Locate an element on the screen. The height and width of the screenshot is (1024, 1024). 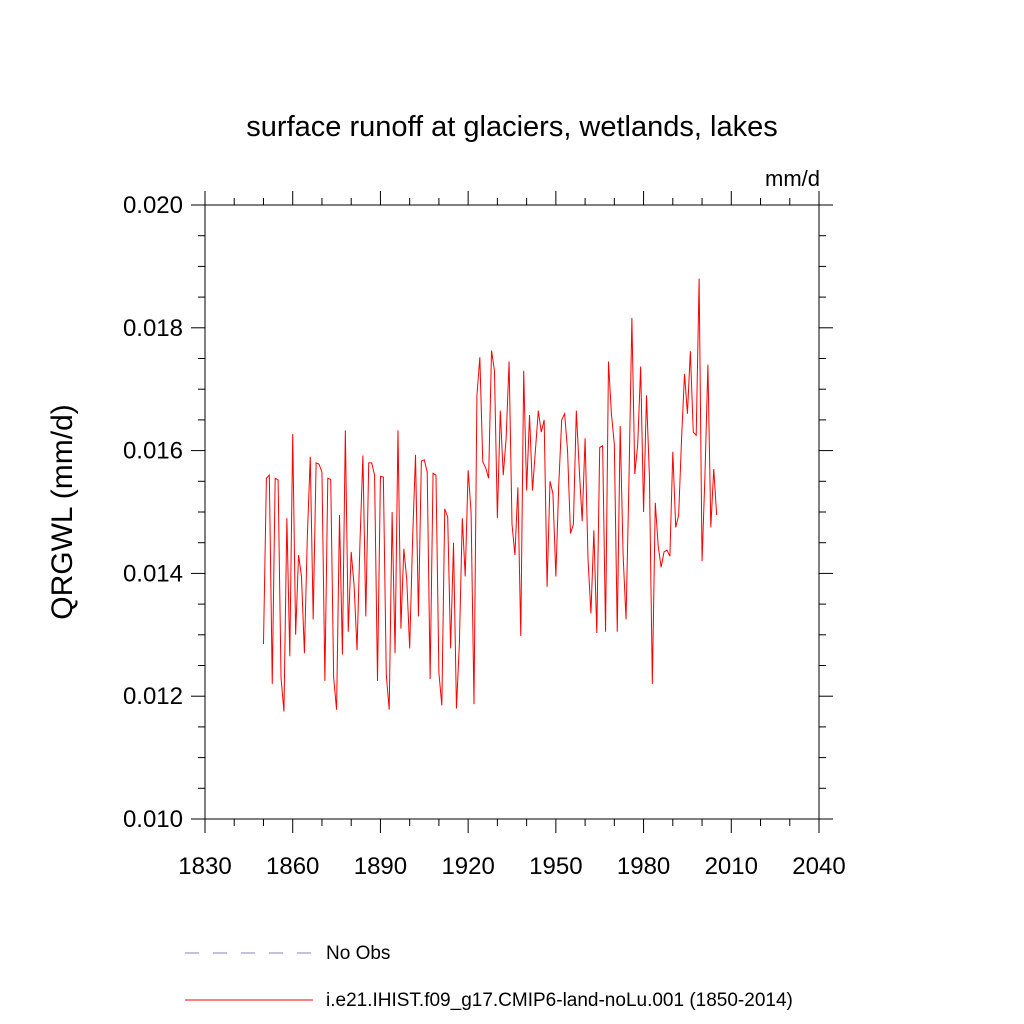
legend-label-no-obs: No Obs is located at coordinates (358, 953).